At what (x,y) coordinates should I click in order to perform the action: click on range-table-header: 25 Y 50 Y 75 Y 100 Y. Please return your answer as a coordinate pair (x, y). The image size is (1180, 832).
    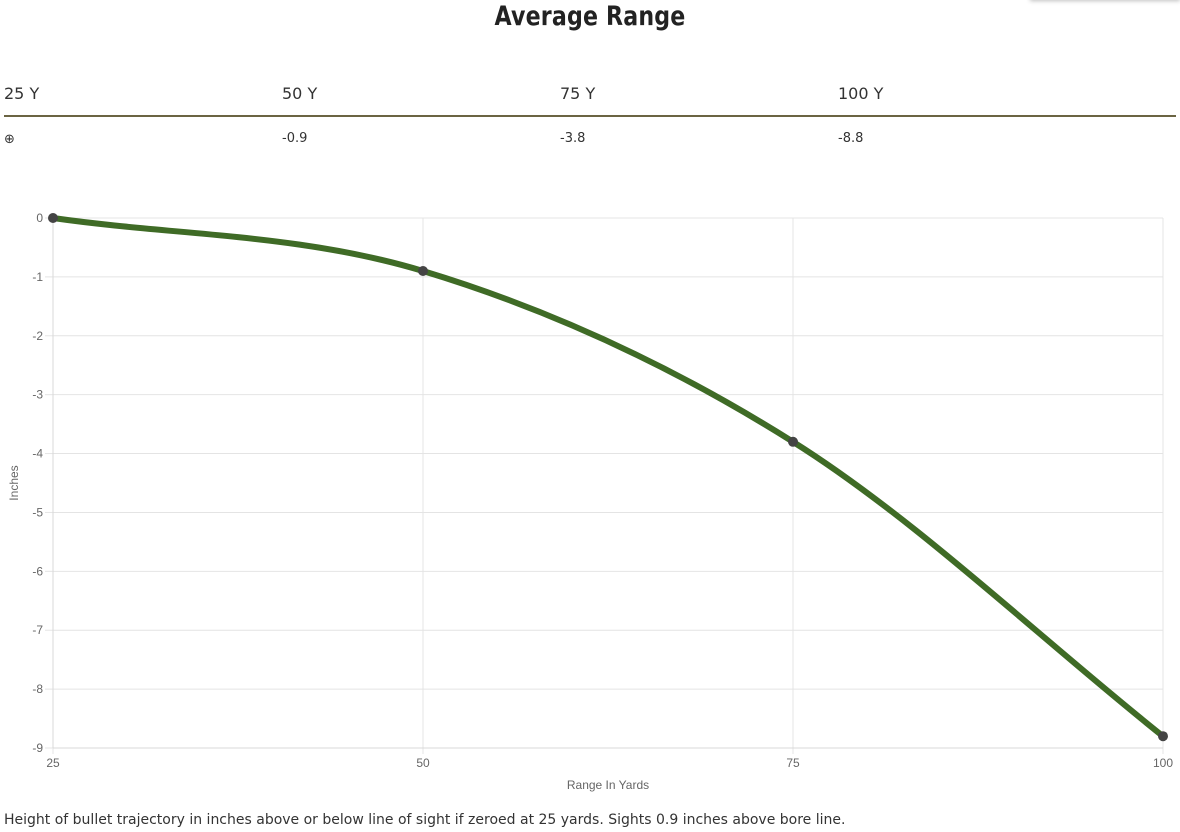
    Looking at the image, I should click on (590, 97).